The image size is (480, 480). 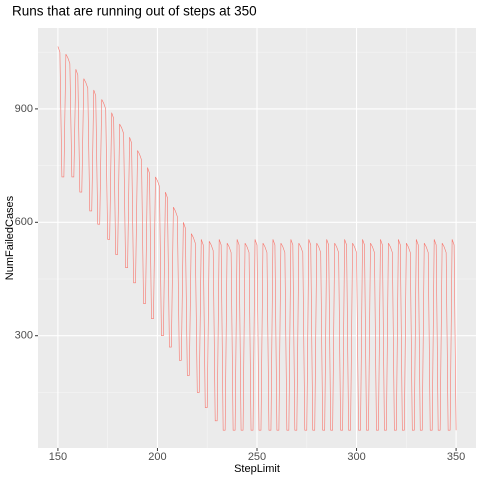 What do you see at coordinates (257, 457) in the screenshot?
I see `x-tick-label: 250` at bounding box center [257, 457].